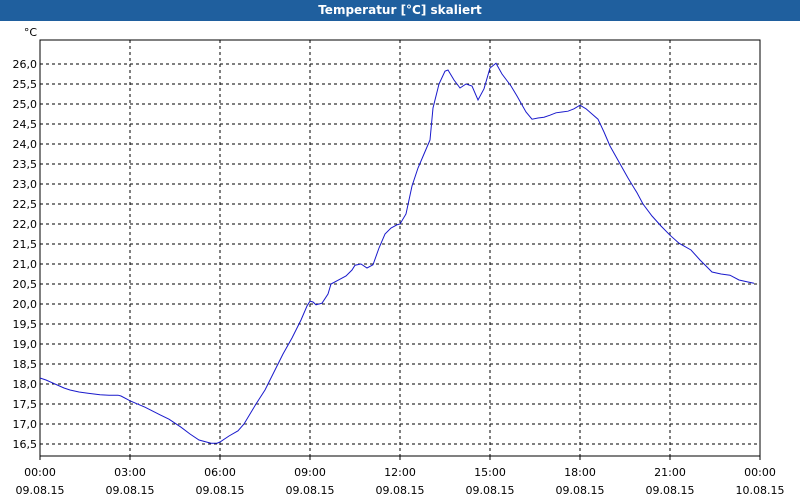  I want to click on y-tick-label: 22,5, so click(25, 204).